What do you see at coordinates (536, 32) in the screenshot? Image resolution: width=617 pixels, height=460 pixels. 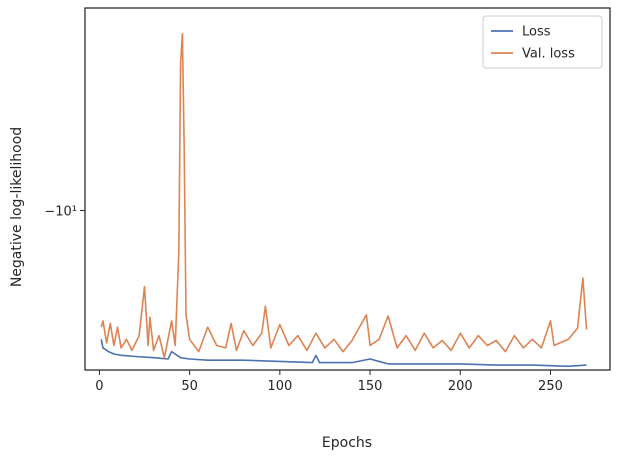 I see `legend-entry-1: Loss` at bounding box center [536, 32].